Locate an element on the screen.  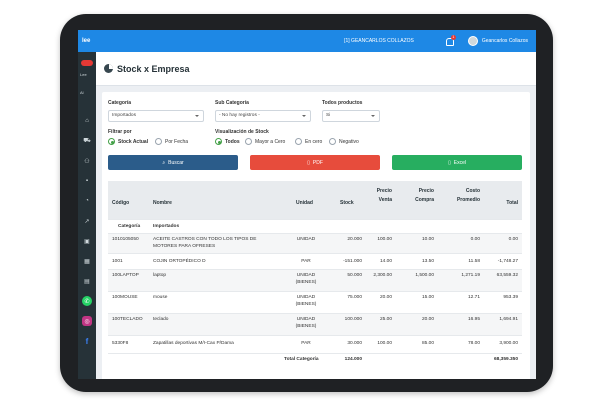
notification-badge: 1 is located at coordinates (453, 37).